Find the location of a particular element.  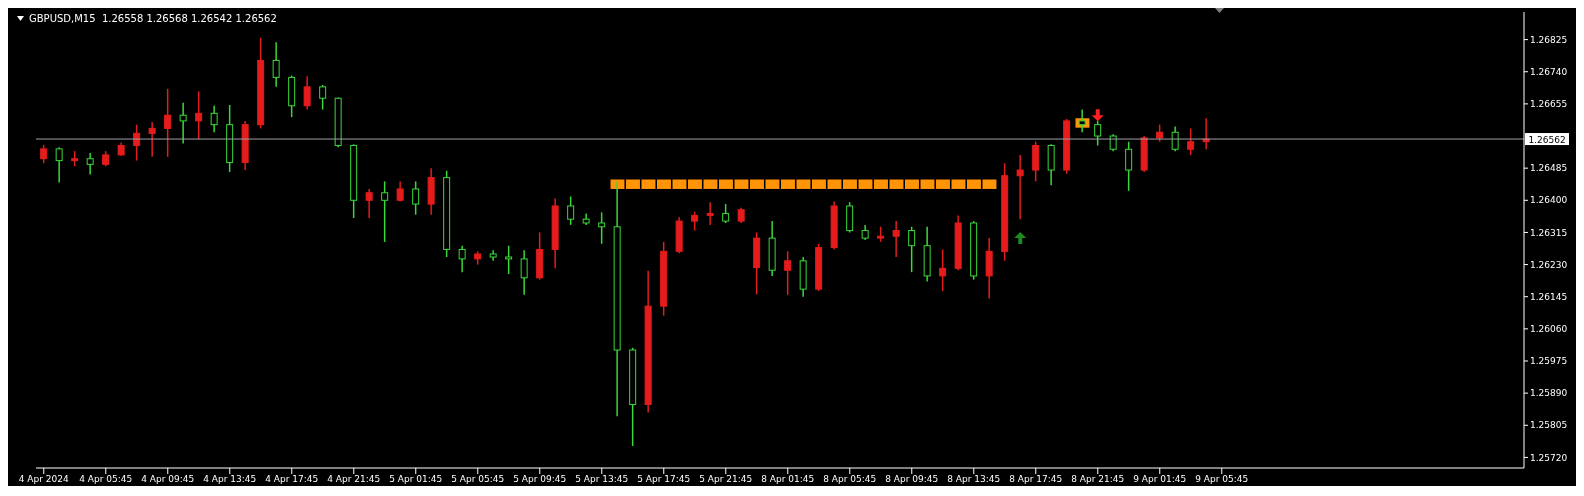

x-tick-label: 4 Apr 2024 is located at coordinates (43, 479).